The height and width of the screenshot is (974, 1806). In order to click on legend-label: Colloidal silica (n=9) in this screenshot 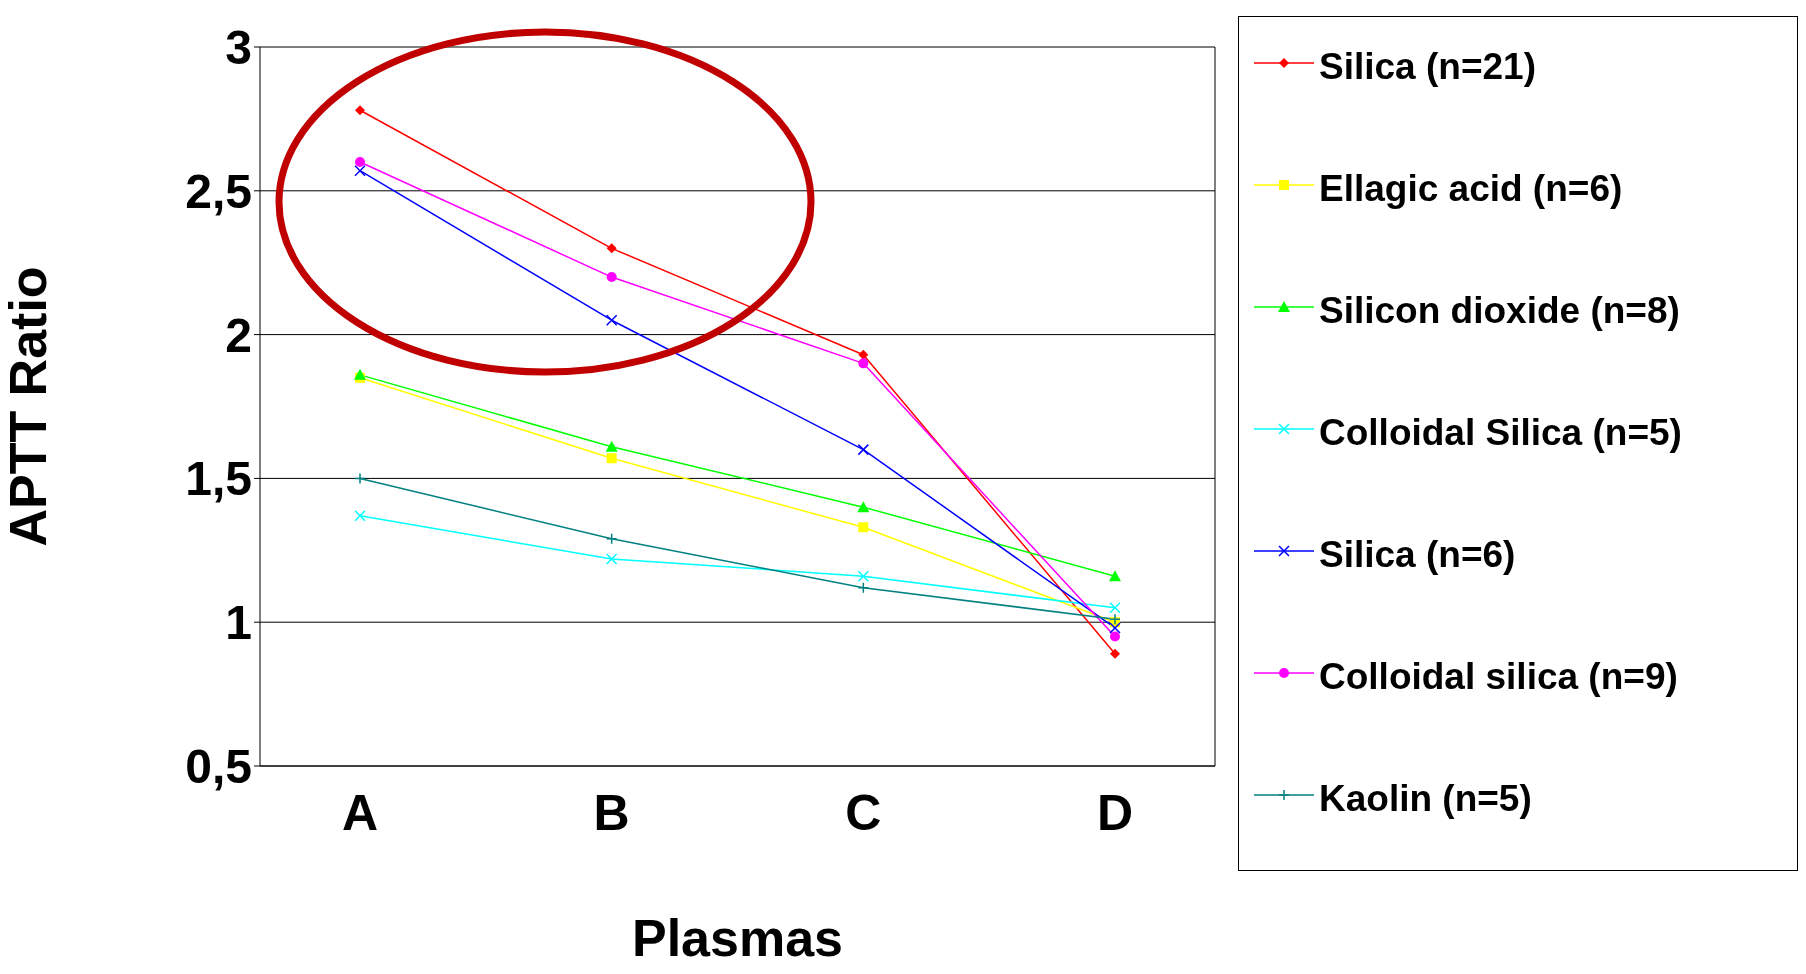, I will do `click(1499, 677)`.